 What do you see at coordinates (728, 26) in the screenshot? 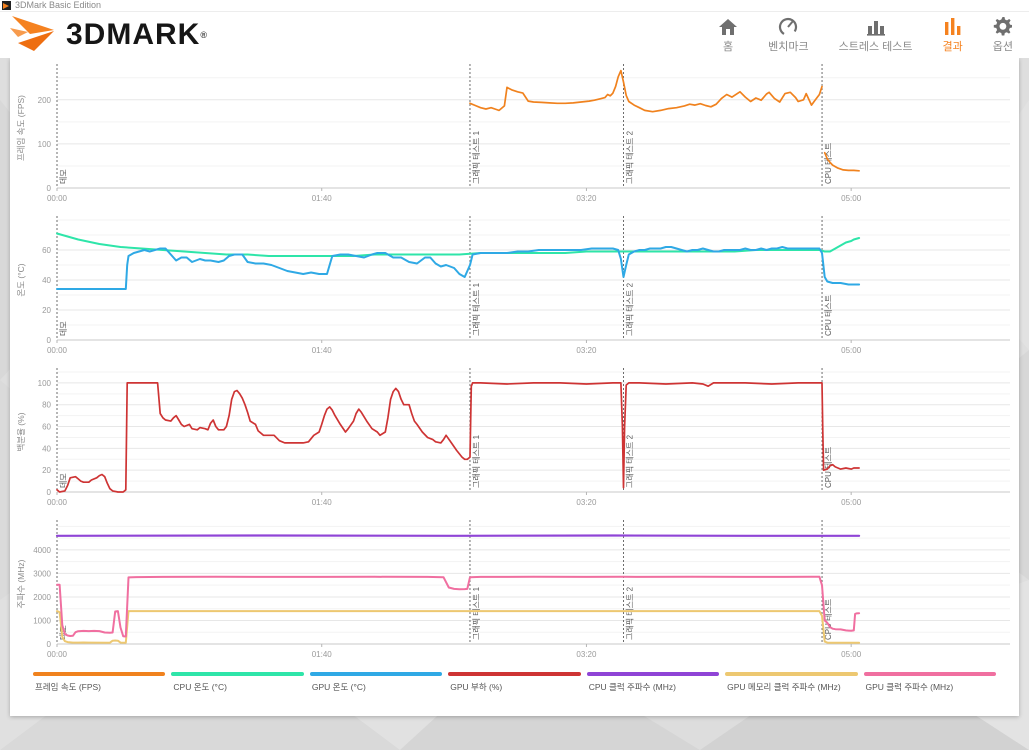
I see `home-icon` at bounding box center [728, 26].